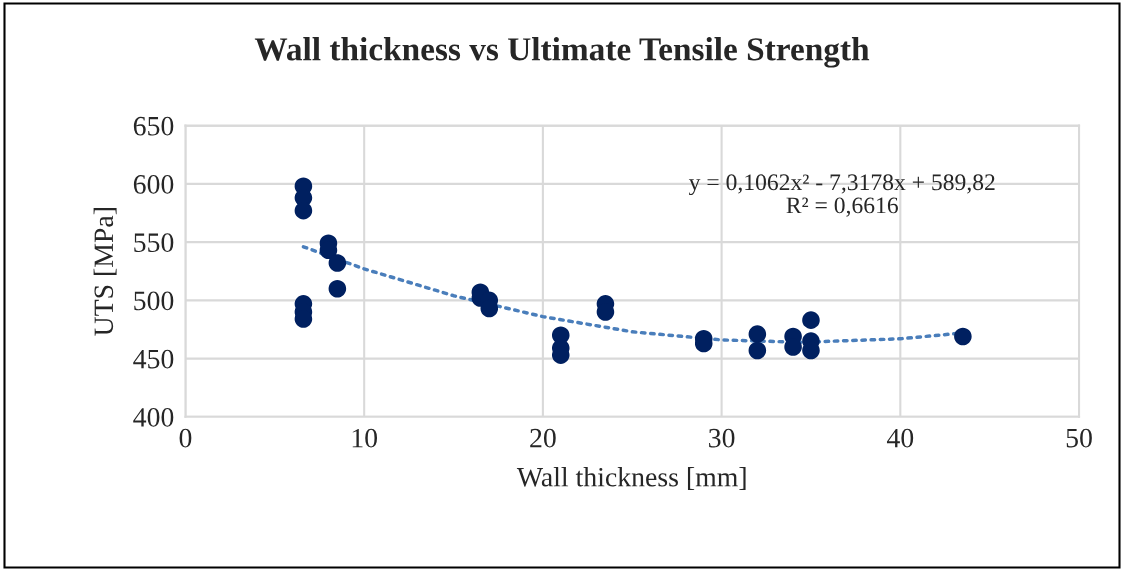  What do you see at coordinates (631, 479) in the screenshot?
I see `x-axis-title: Wall thickness [mm]` at bounding box center [631, 479].